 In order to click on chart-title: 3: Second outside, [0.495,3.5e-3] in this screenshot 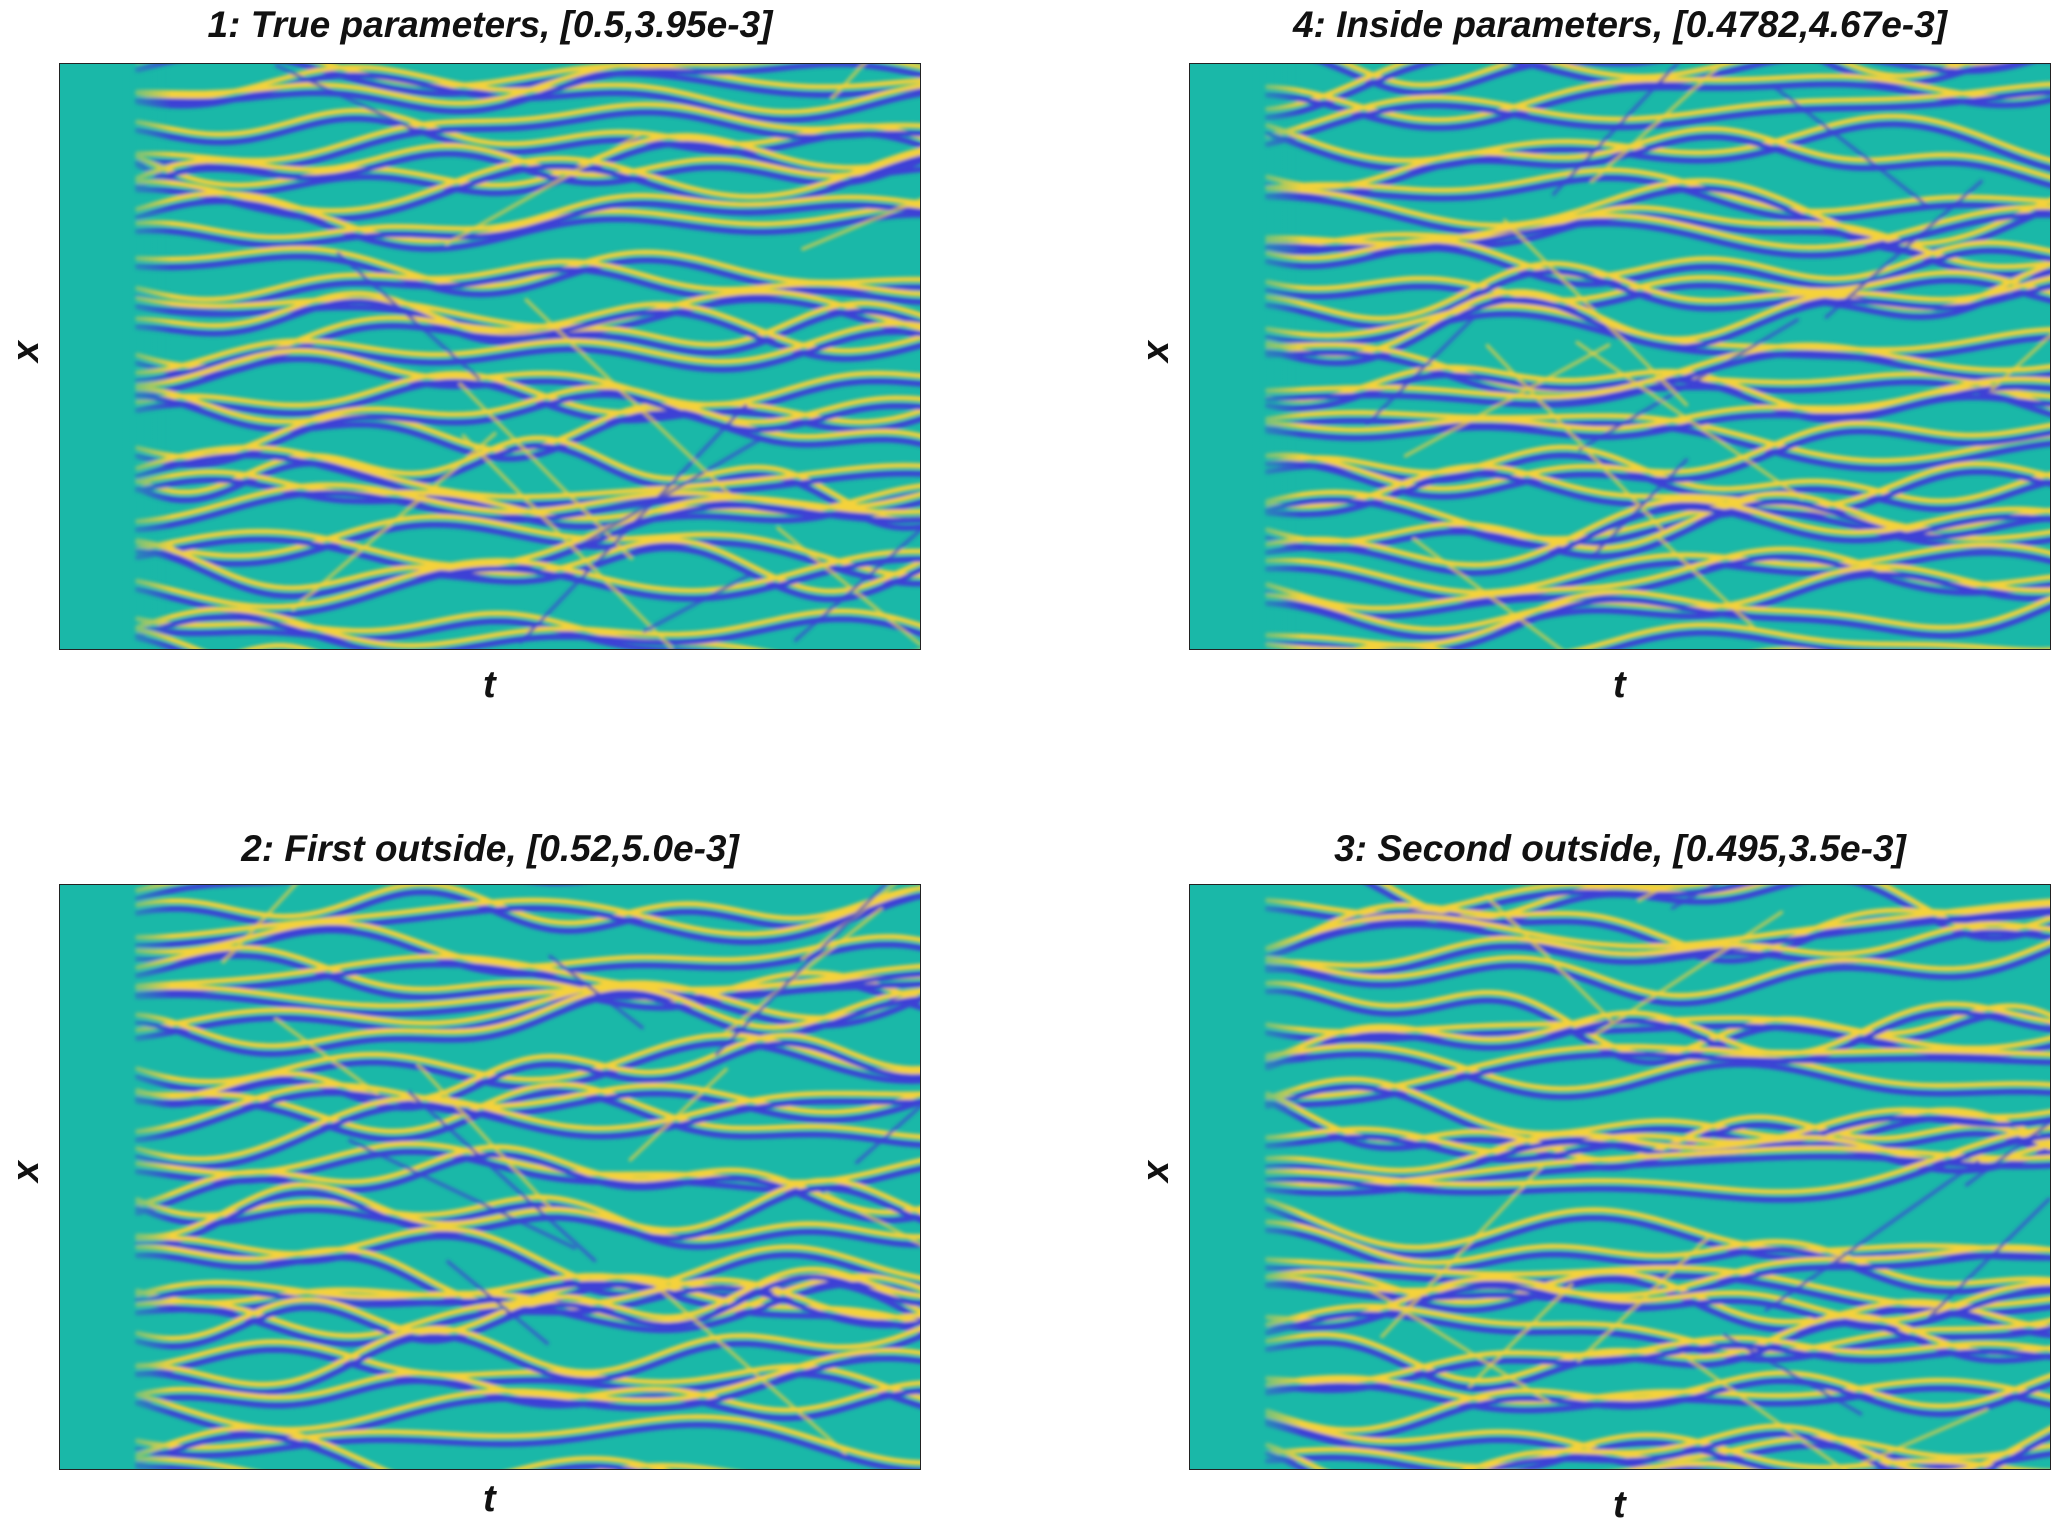, I will do `click(1620, 848)`.